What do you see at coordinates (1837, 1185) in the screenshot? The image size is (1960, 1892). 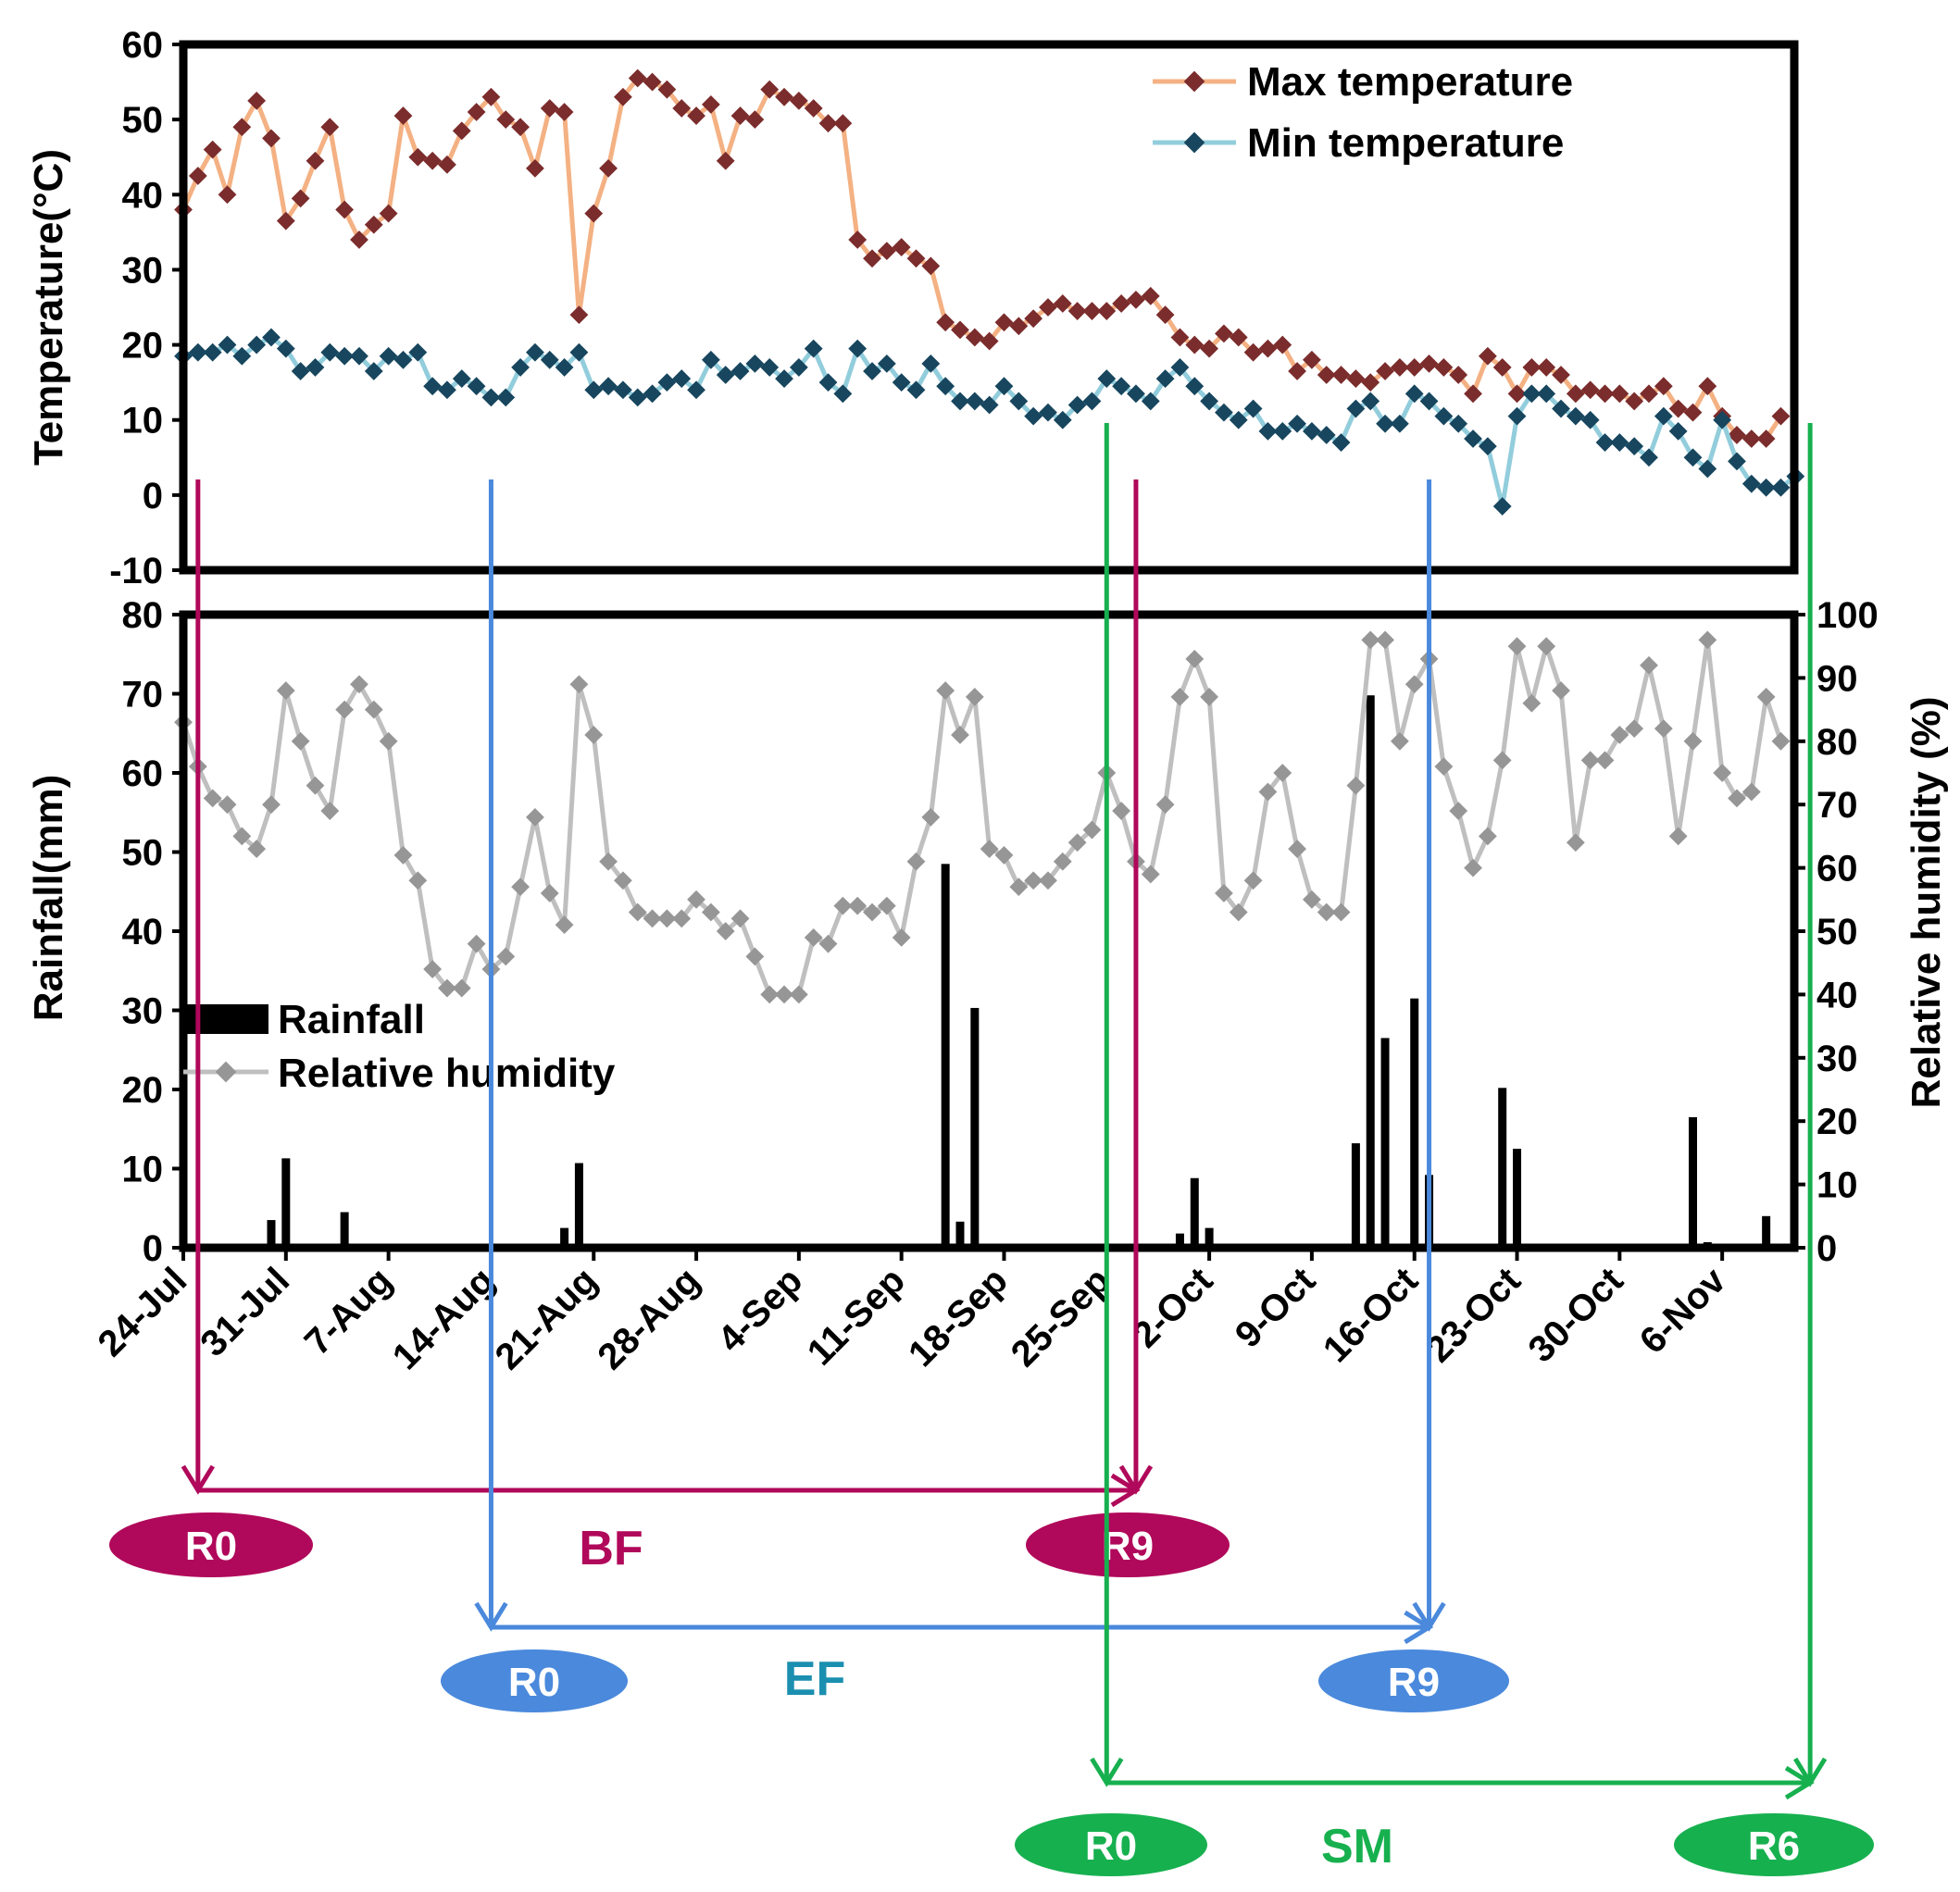 I see `humidity-y-tick-label: 10` at bounding box center [1837, 1185].